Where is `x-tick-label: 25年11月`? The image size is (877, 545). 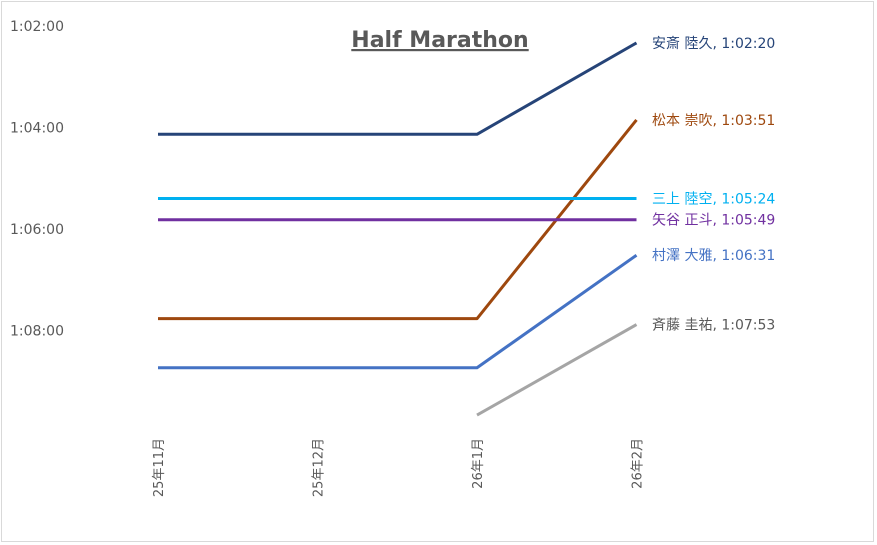
x-tick-label: 25年11月 is located at coordinates (159, 467).